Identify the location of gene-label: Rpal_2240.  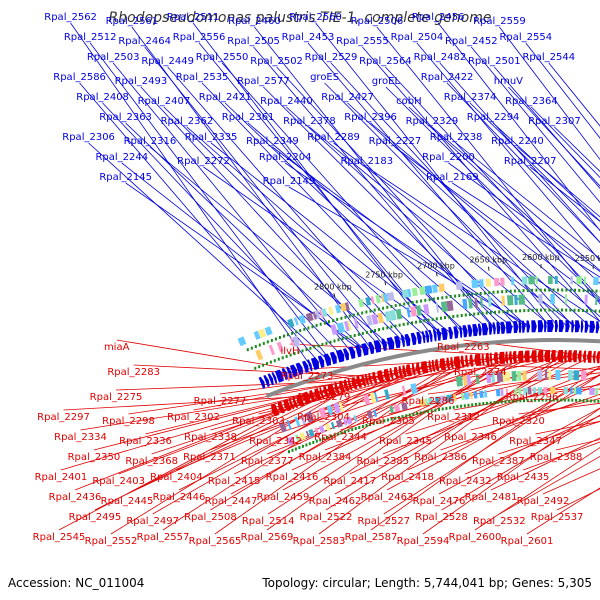
(517, 141).